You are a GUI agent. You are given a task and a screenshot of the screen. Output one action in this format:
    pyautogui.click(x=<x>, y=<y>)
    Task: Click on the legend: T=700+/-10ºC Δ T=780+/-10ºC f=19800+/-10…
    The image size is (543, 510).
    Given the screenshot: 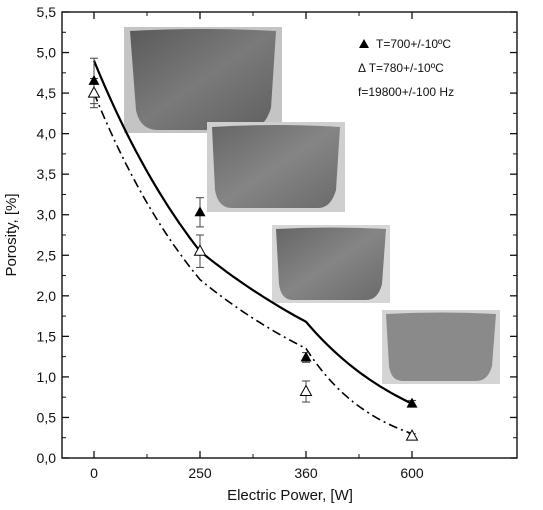 What is the action you would take?
    pyautogui.click(x=406, y=68)
    